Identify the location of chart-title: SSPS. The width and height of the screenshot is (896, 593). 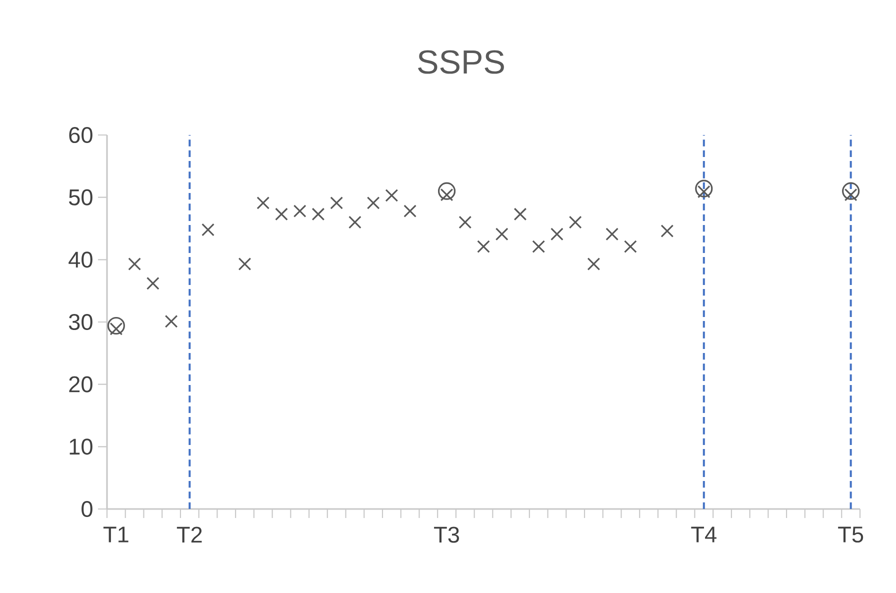
(461, 62).